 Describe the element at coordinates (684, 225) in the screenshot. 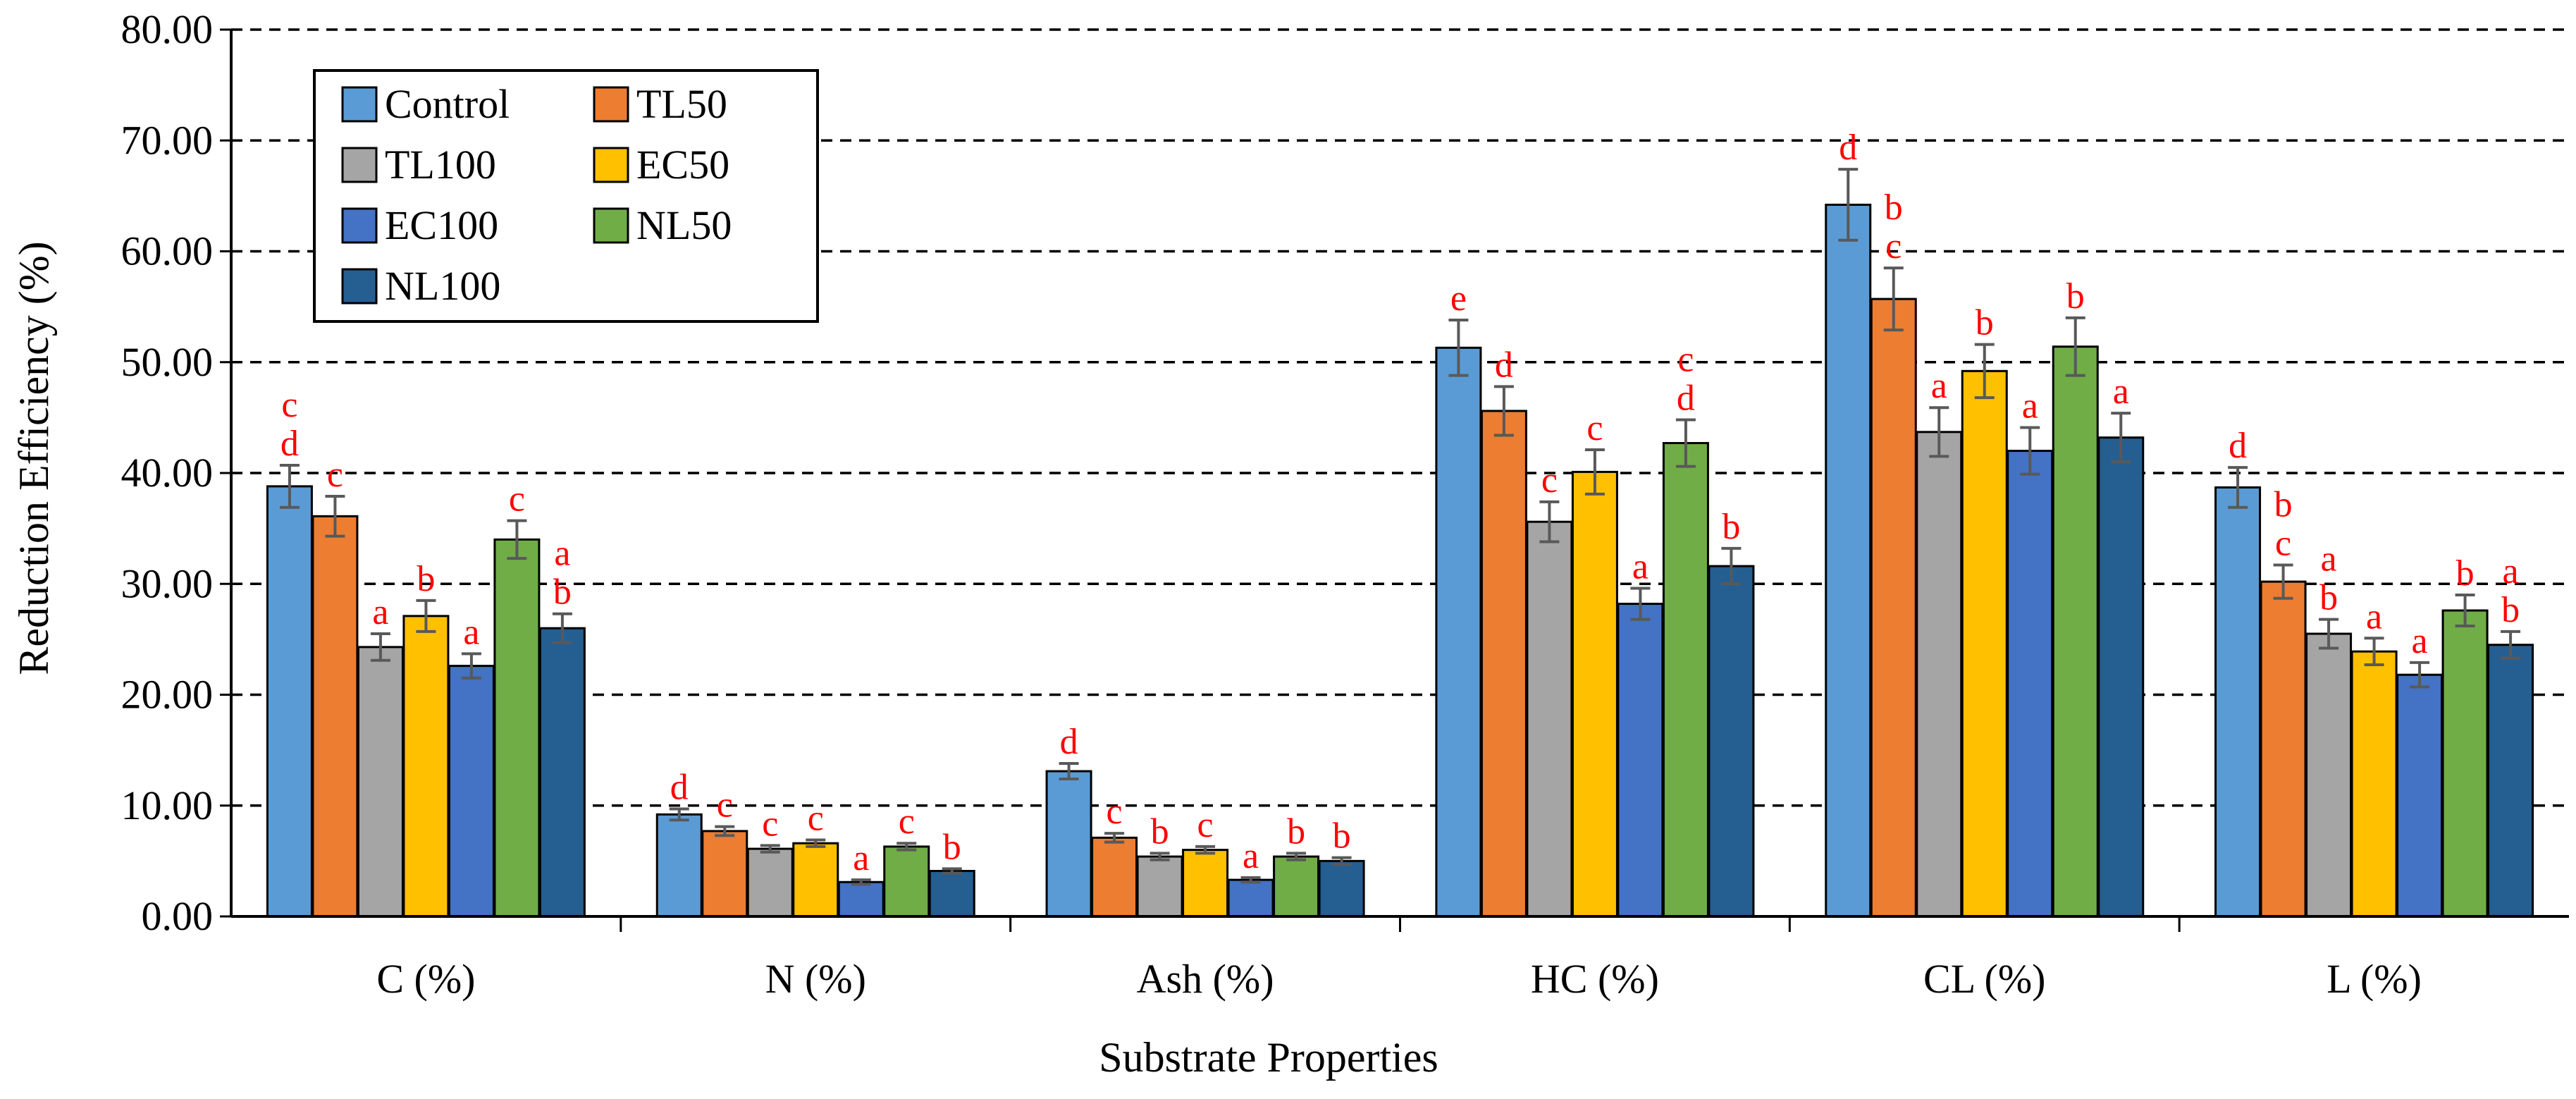

I see `legend-label: NL50` at that location.